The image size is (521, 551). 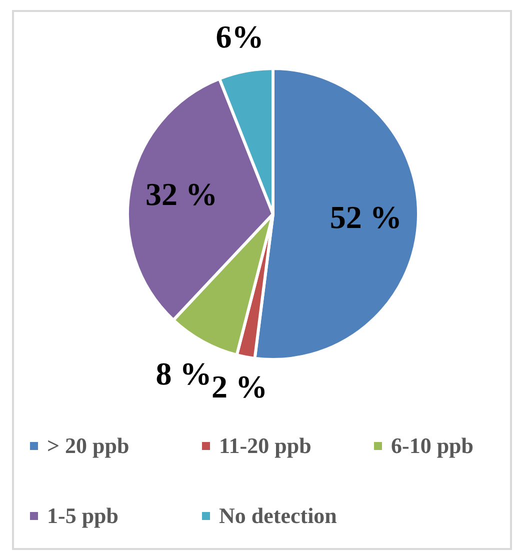 What do you see at coordinates (432, 445) in the screenshot?
I see `legend-label: 6-10 ppb` at bounding box center [432, 445].